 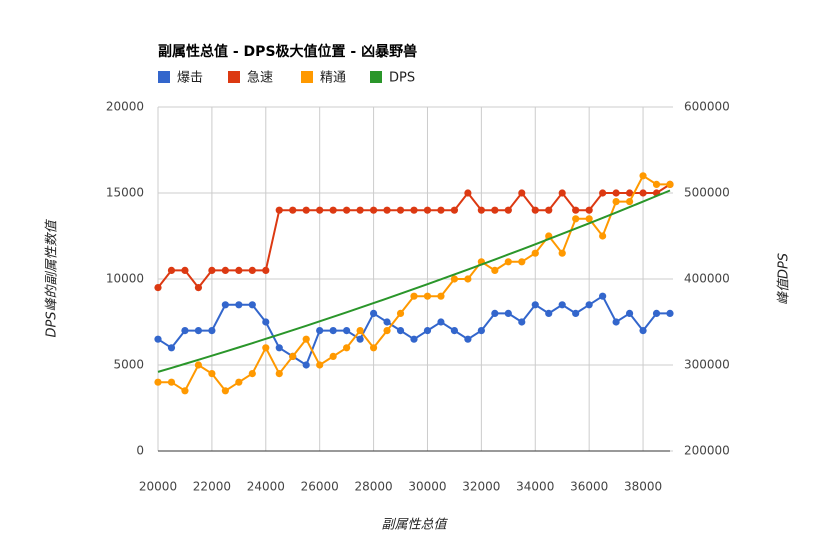 I want to click on y-tick-label: 20000, so click(x=125, y=107).